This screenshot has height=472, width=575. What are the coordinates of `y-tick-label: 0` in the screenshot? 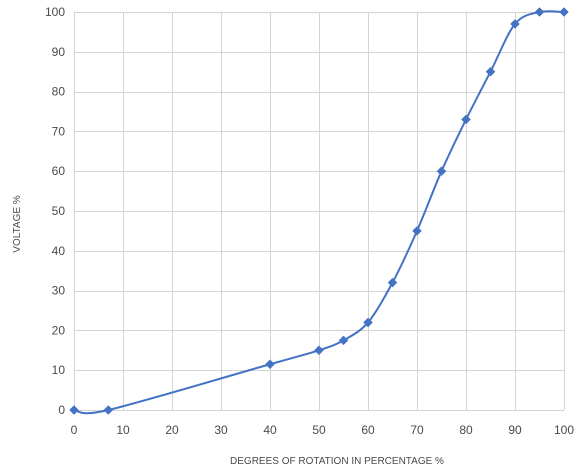 It's located at (61, 410).